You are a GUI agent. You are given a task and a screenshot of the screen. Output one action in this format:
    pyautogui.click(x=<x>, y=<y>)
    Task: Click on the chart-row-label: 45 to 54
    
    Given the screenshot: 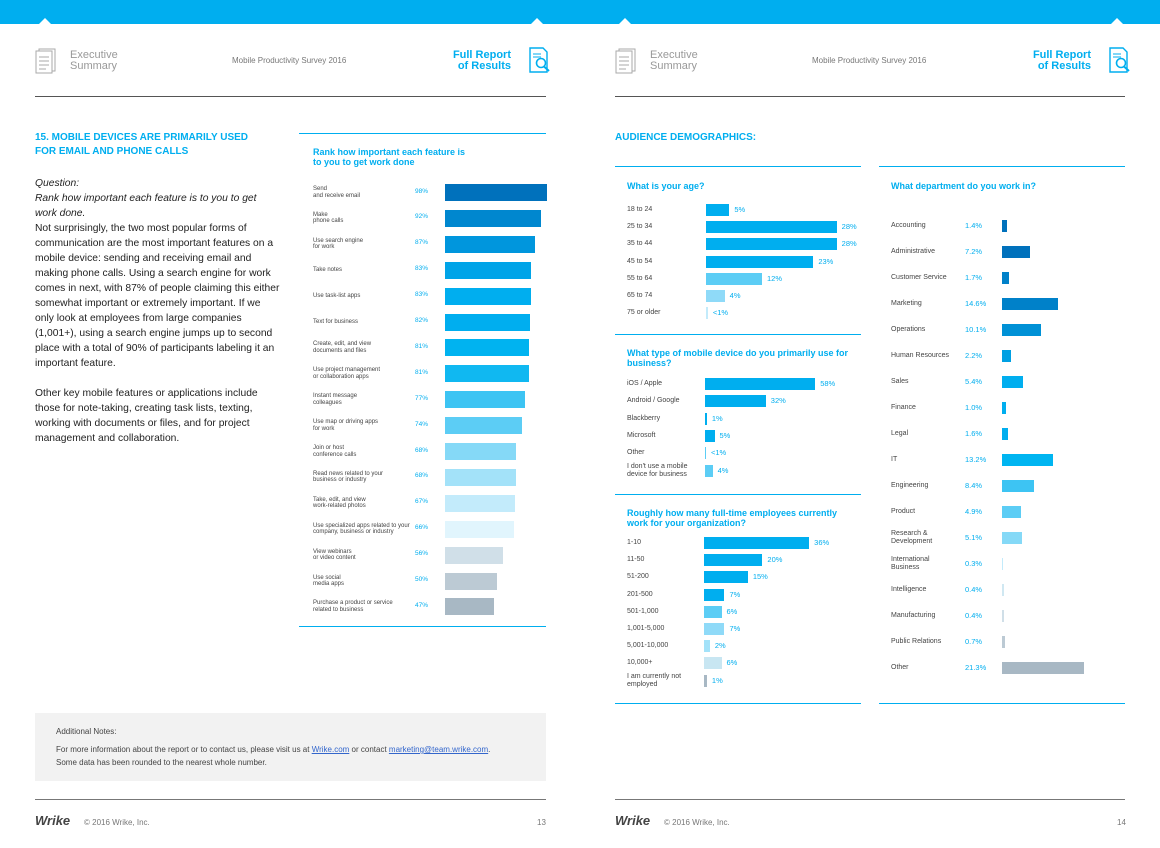 What is the action you would take?
    pyautogui.click(x=640, y=261)
    